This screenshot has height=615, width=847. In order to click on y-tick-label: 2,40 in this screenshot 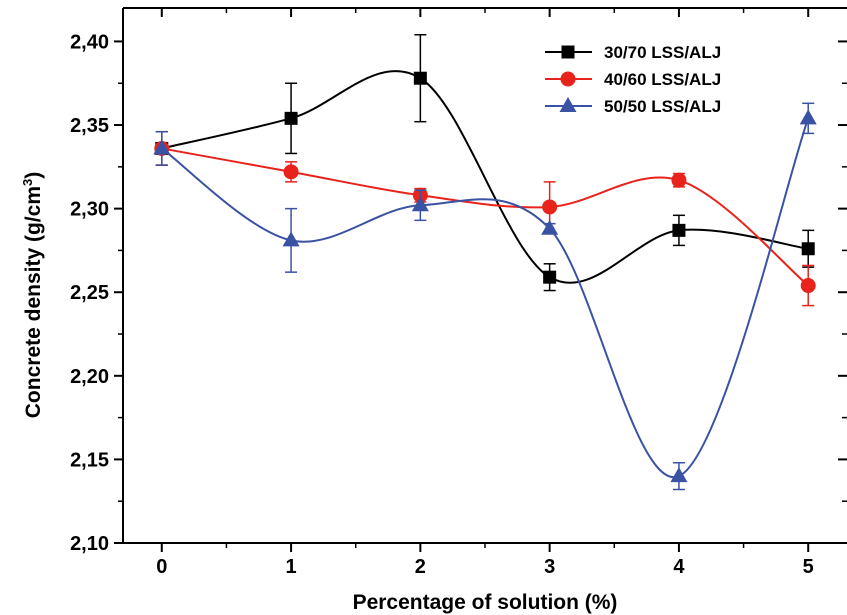, I will do `click(89, 42)`.